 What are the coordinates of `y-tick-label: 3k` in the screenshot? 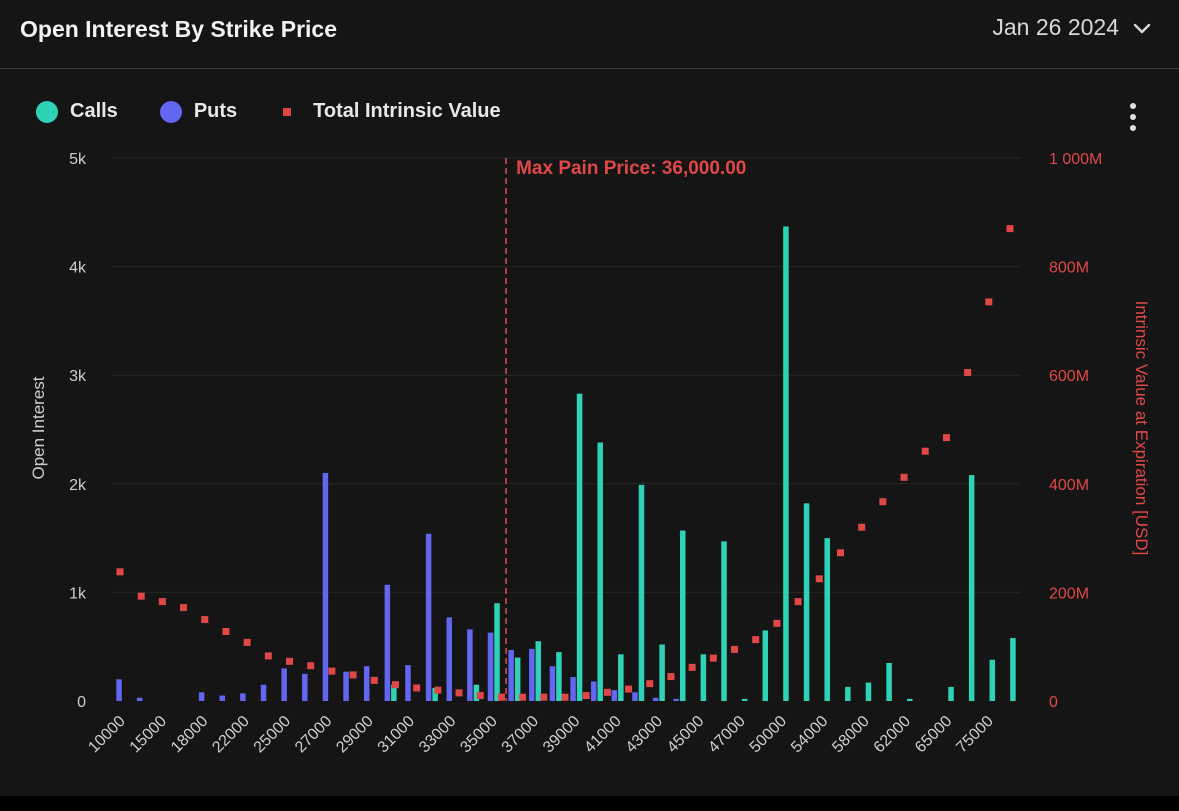 It's located at (78, 376).